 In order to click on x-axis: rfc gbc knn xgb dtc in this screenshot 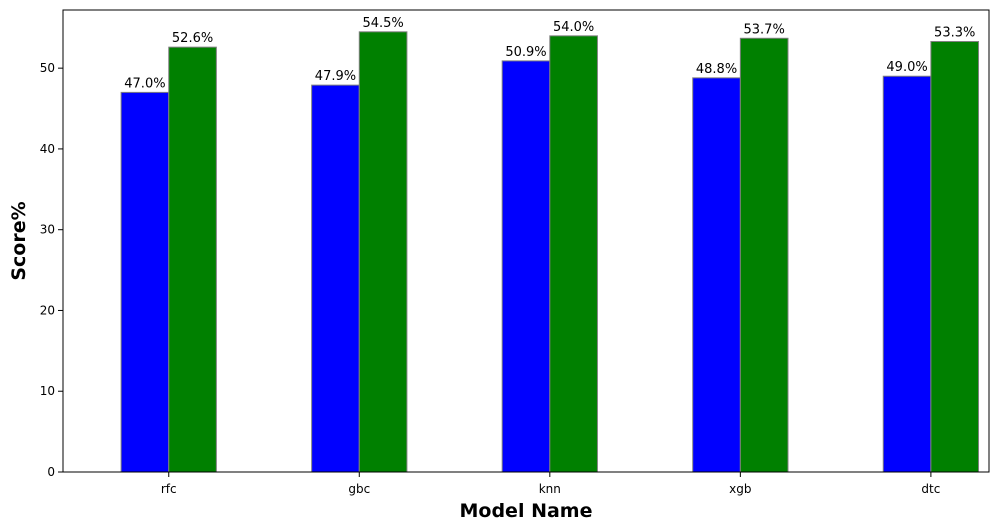, I will do `click(550, 484)`.